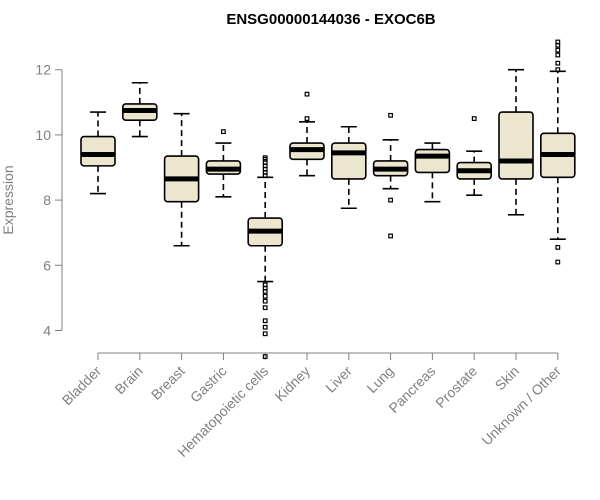 This screenshot has height=500, width=600. What do you see at coordinates (474, 156) in the screenshot?
I see `box-prostate` at bounding box center [474, 156].